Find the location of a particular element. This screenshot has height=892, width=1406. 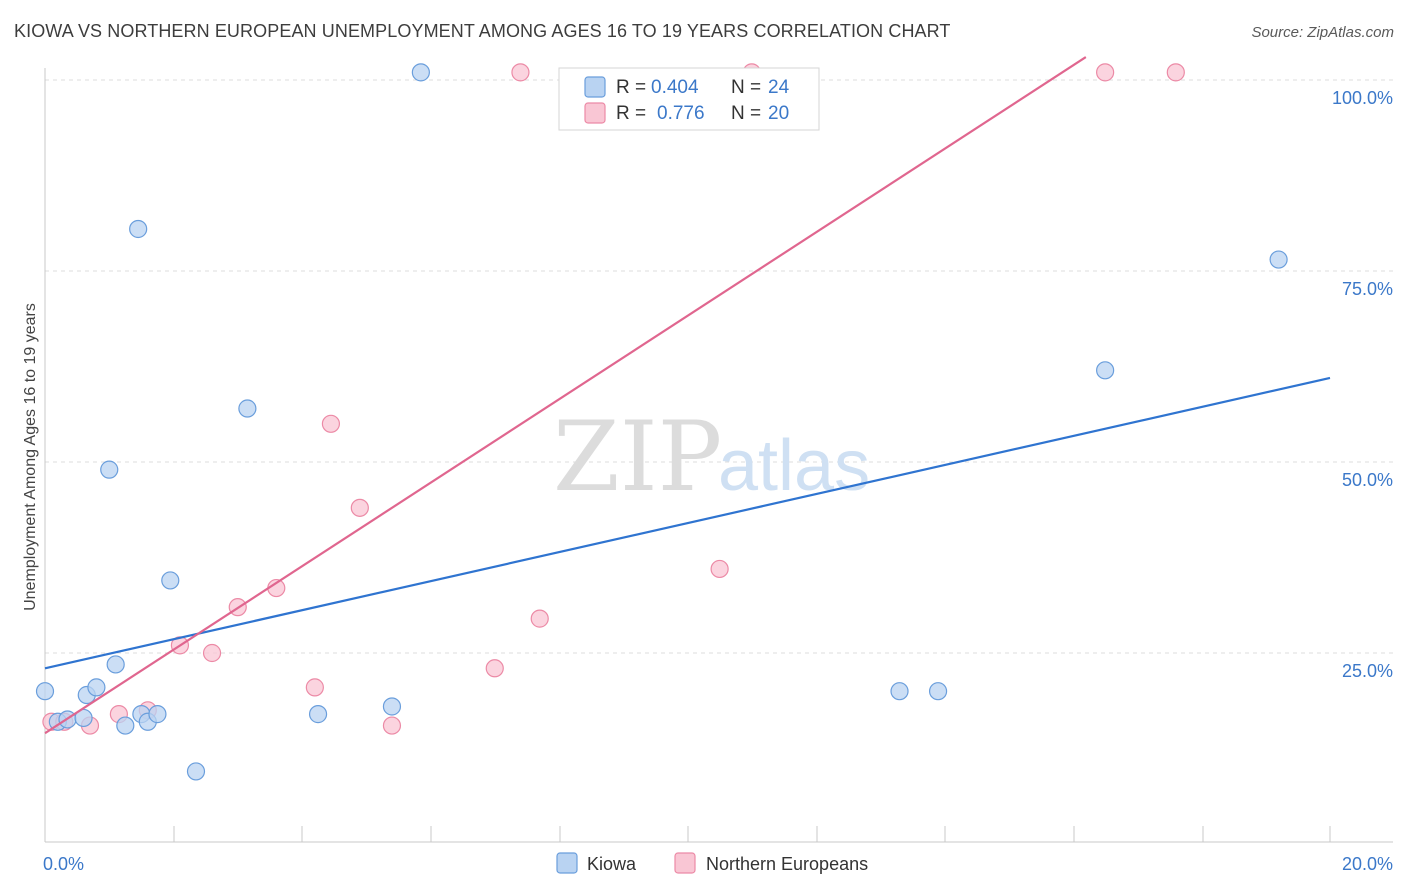

legend-swatch-kiowa is located at coordinates (595, 87).